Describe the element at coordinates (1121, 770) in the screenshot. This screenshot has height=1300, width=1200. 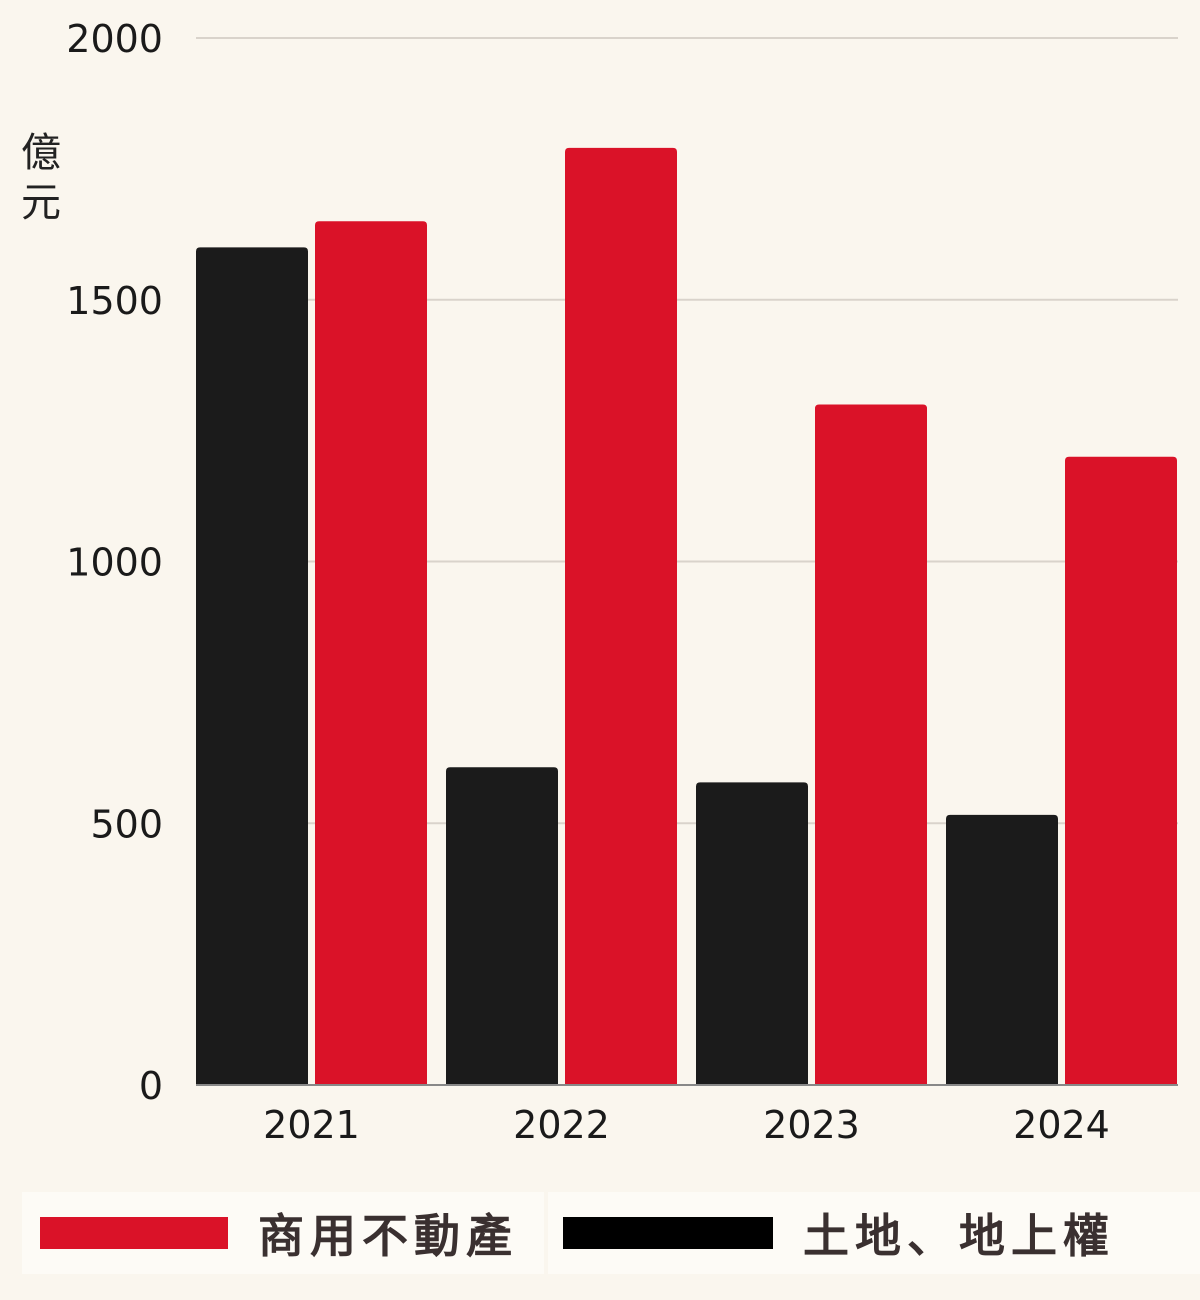
I see `bar-2024-commercial` at that location.